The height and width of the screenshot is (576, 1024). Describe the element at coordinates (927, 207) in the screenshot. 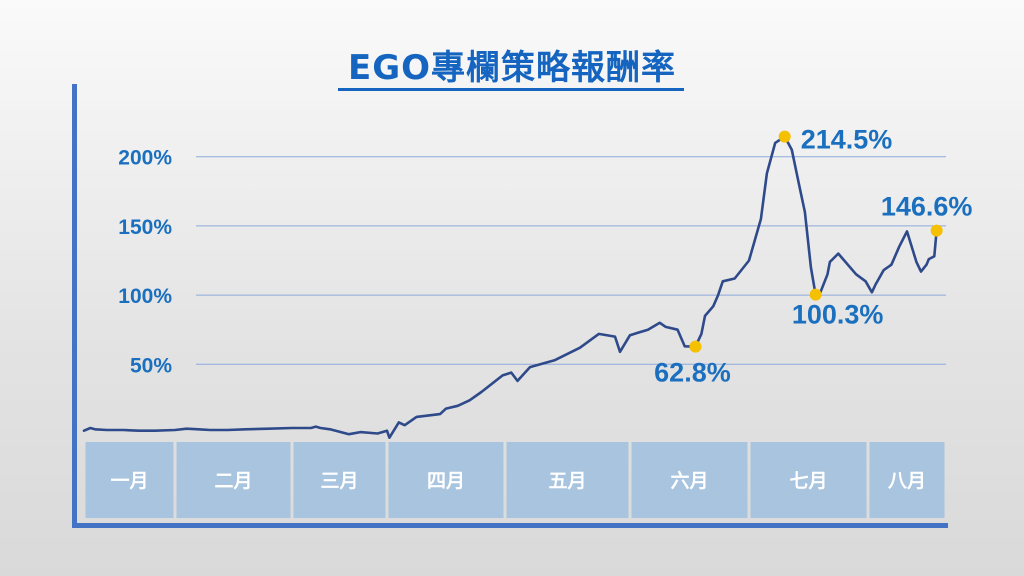

I see `annotation-label: 146.6%` at that location.